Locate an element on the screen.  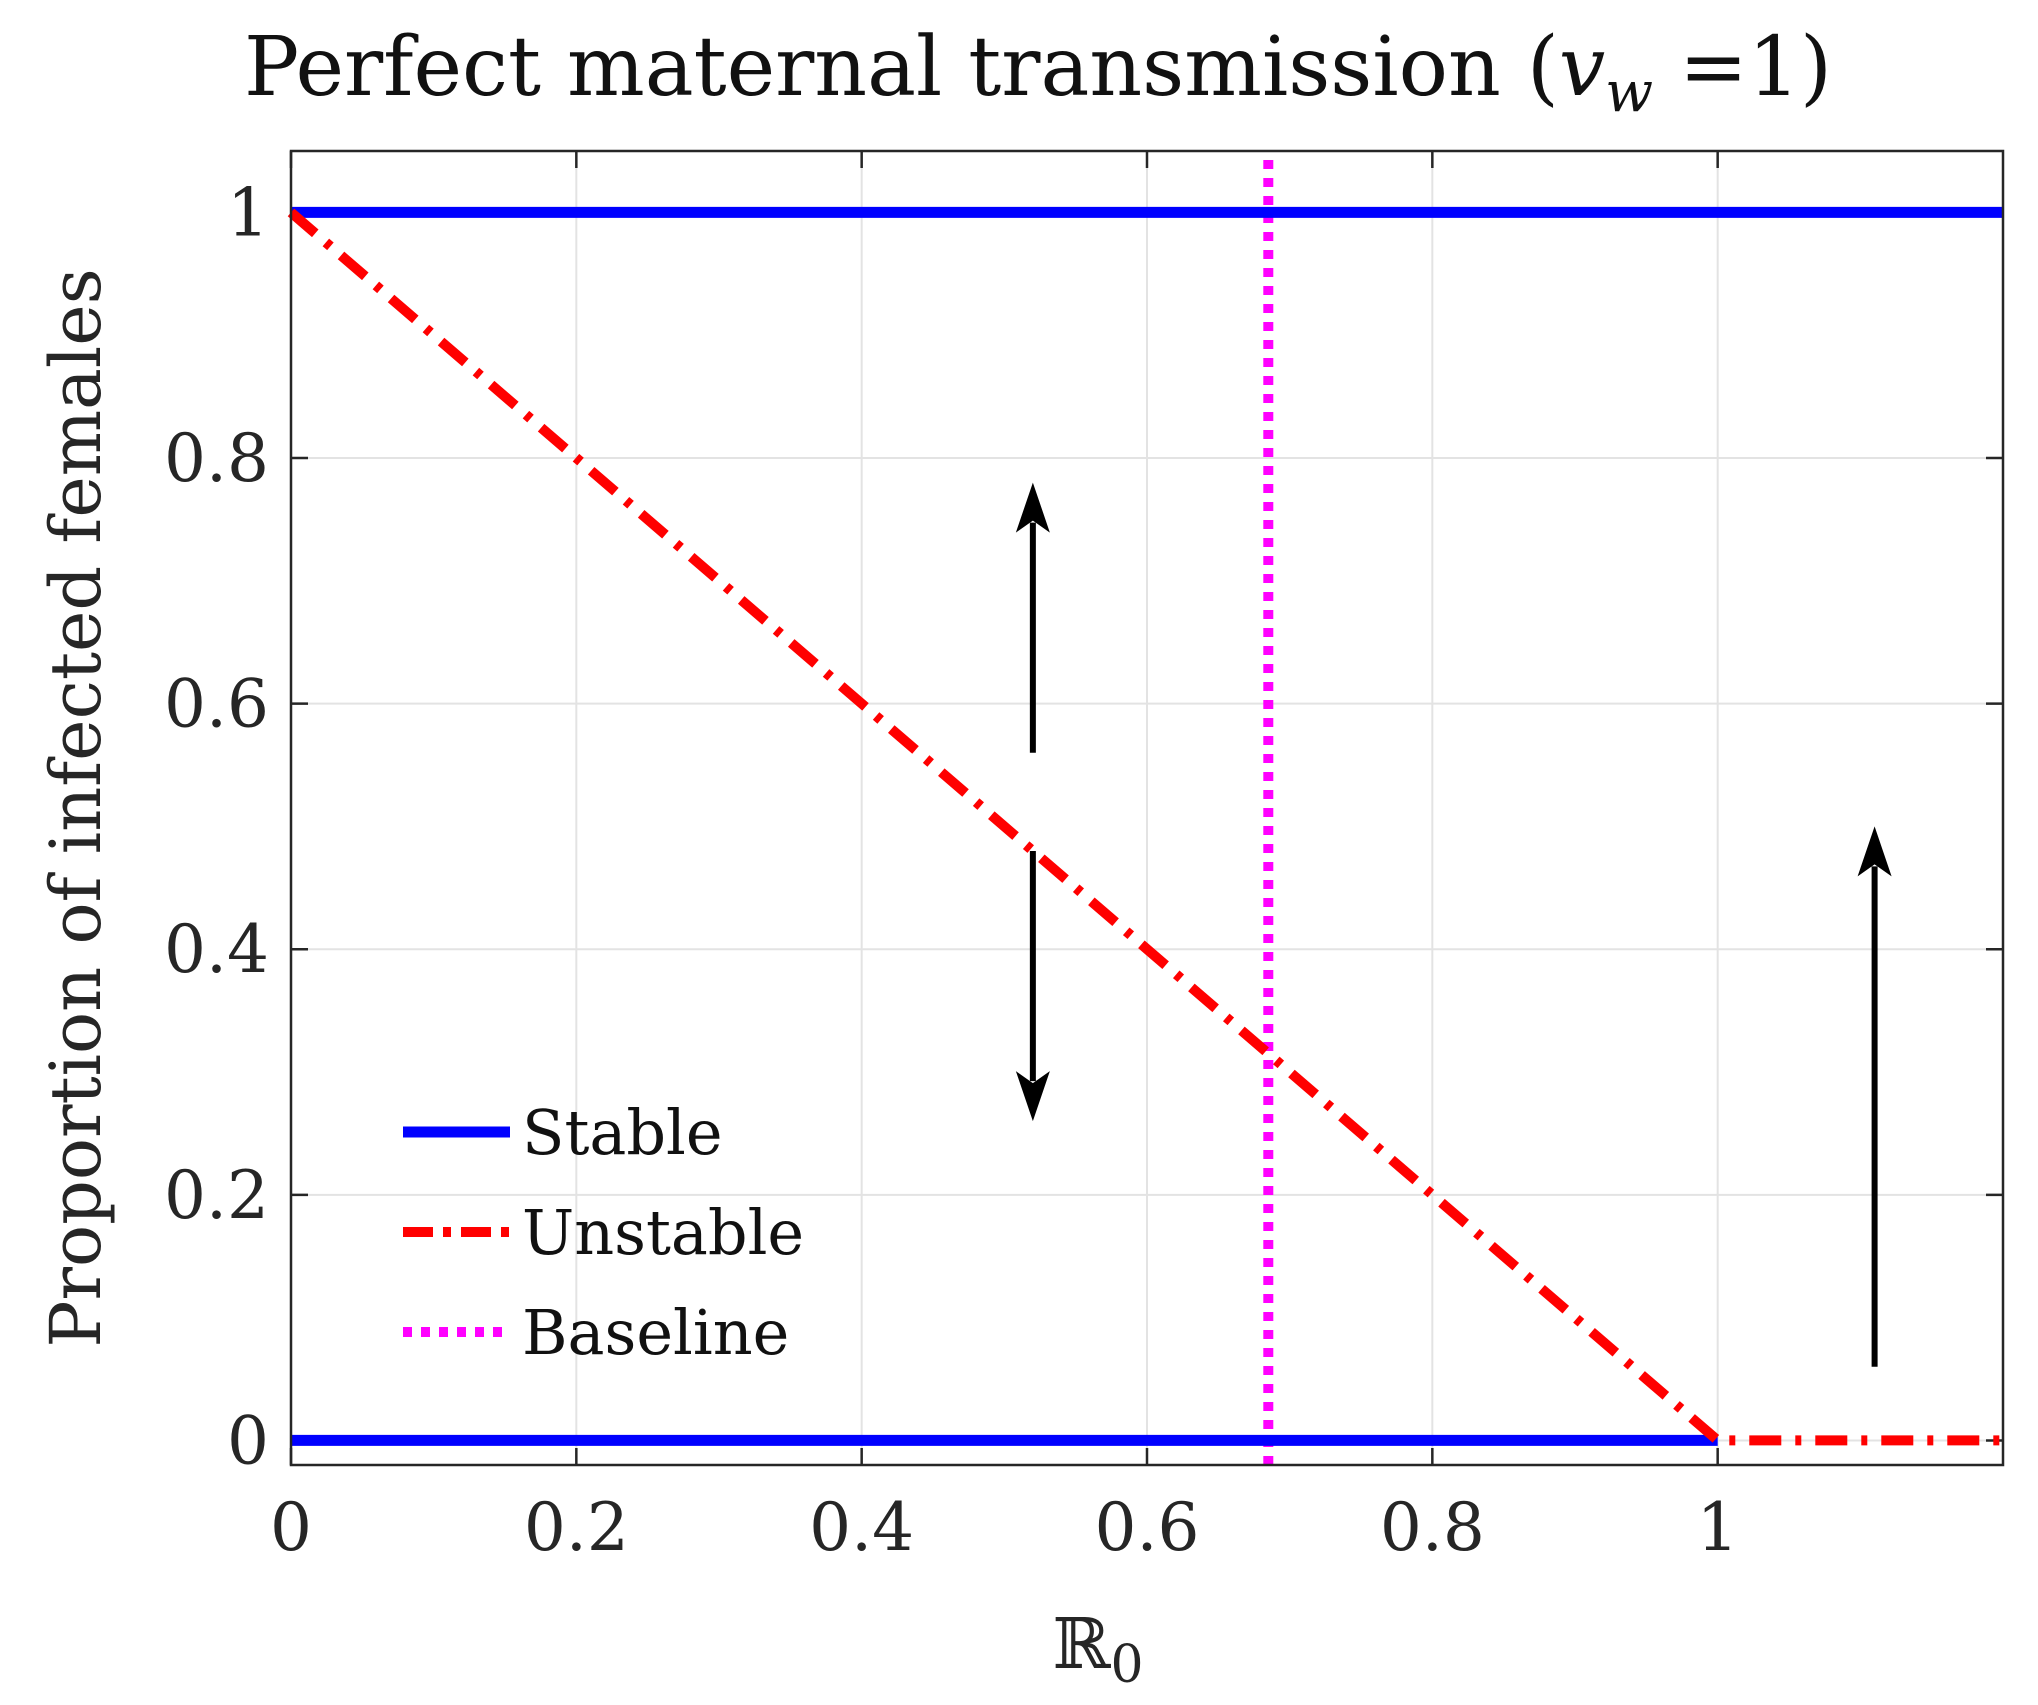
x-tick-labels: 0 0.2 0.4 0.6 0.8 1 is located at coordinates (1004, 1527).